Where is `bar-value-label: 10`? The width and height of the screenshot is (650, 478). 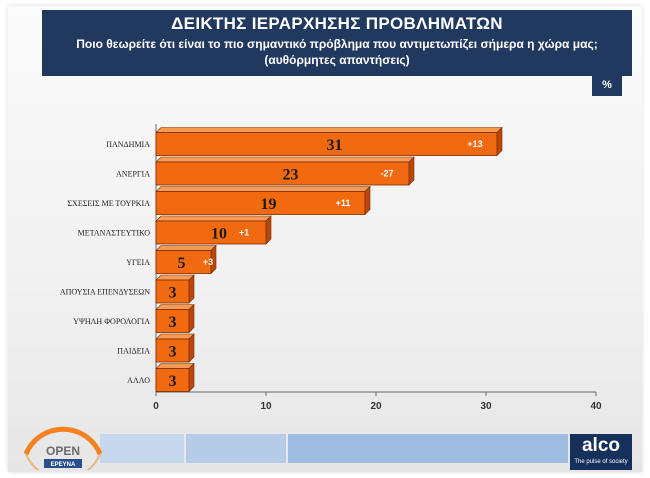 bar-value-label: 10 is located at coordinates (219, 234).